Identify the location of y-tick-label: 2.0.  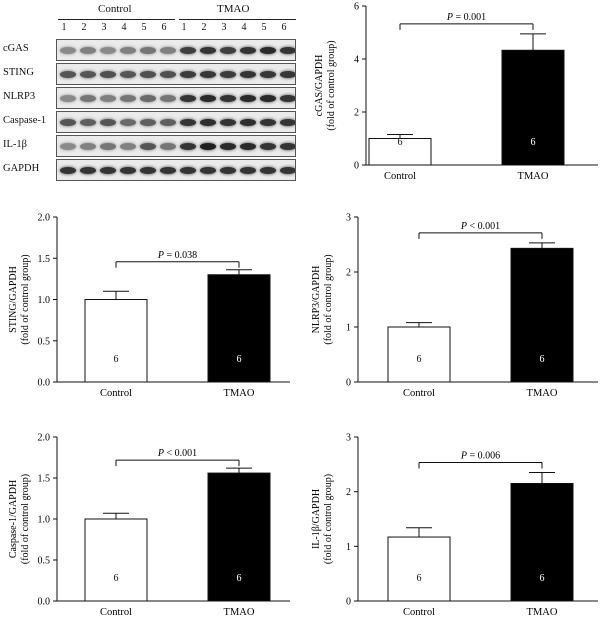
(44, 218).